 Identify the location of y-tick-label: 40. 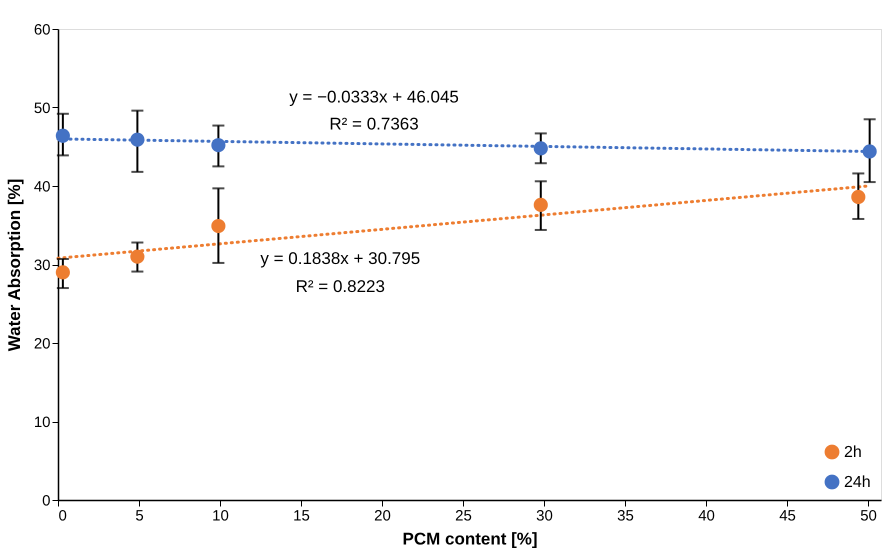
(42, 187).